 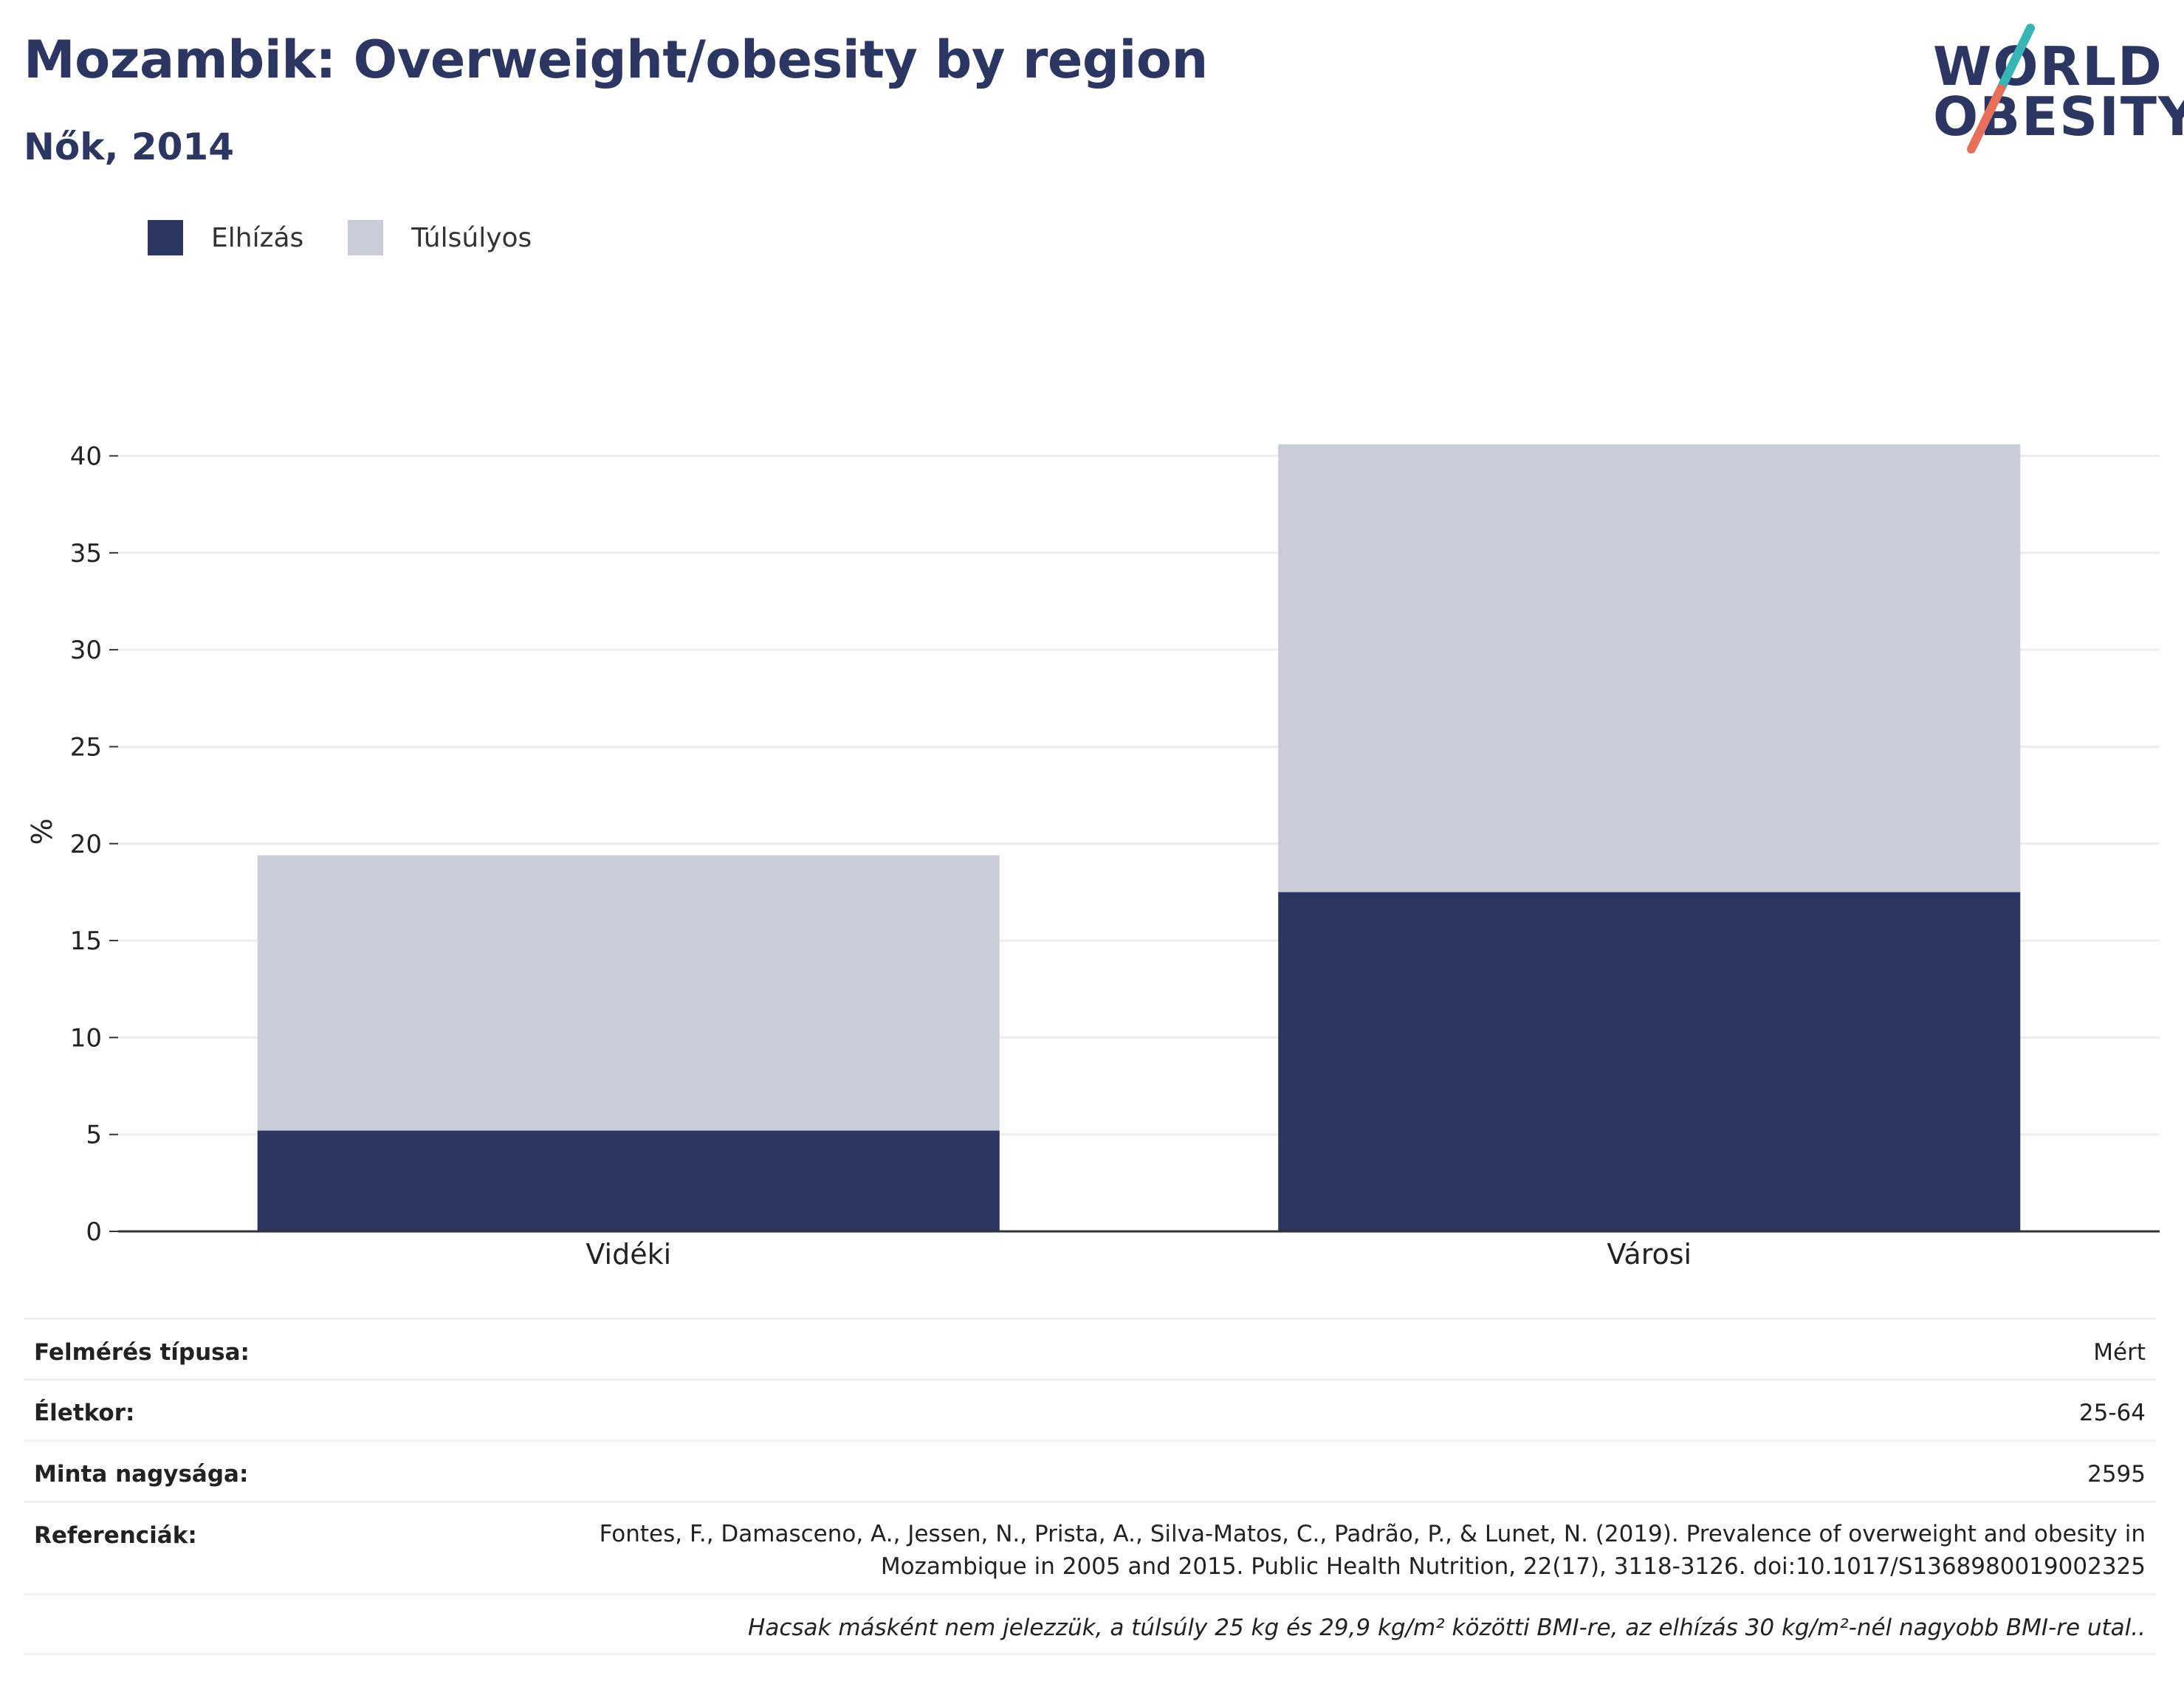 I want to click on logo-word-world: WORLD, so click(x=2048, y=66).